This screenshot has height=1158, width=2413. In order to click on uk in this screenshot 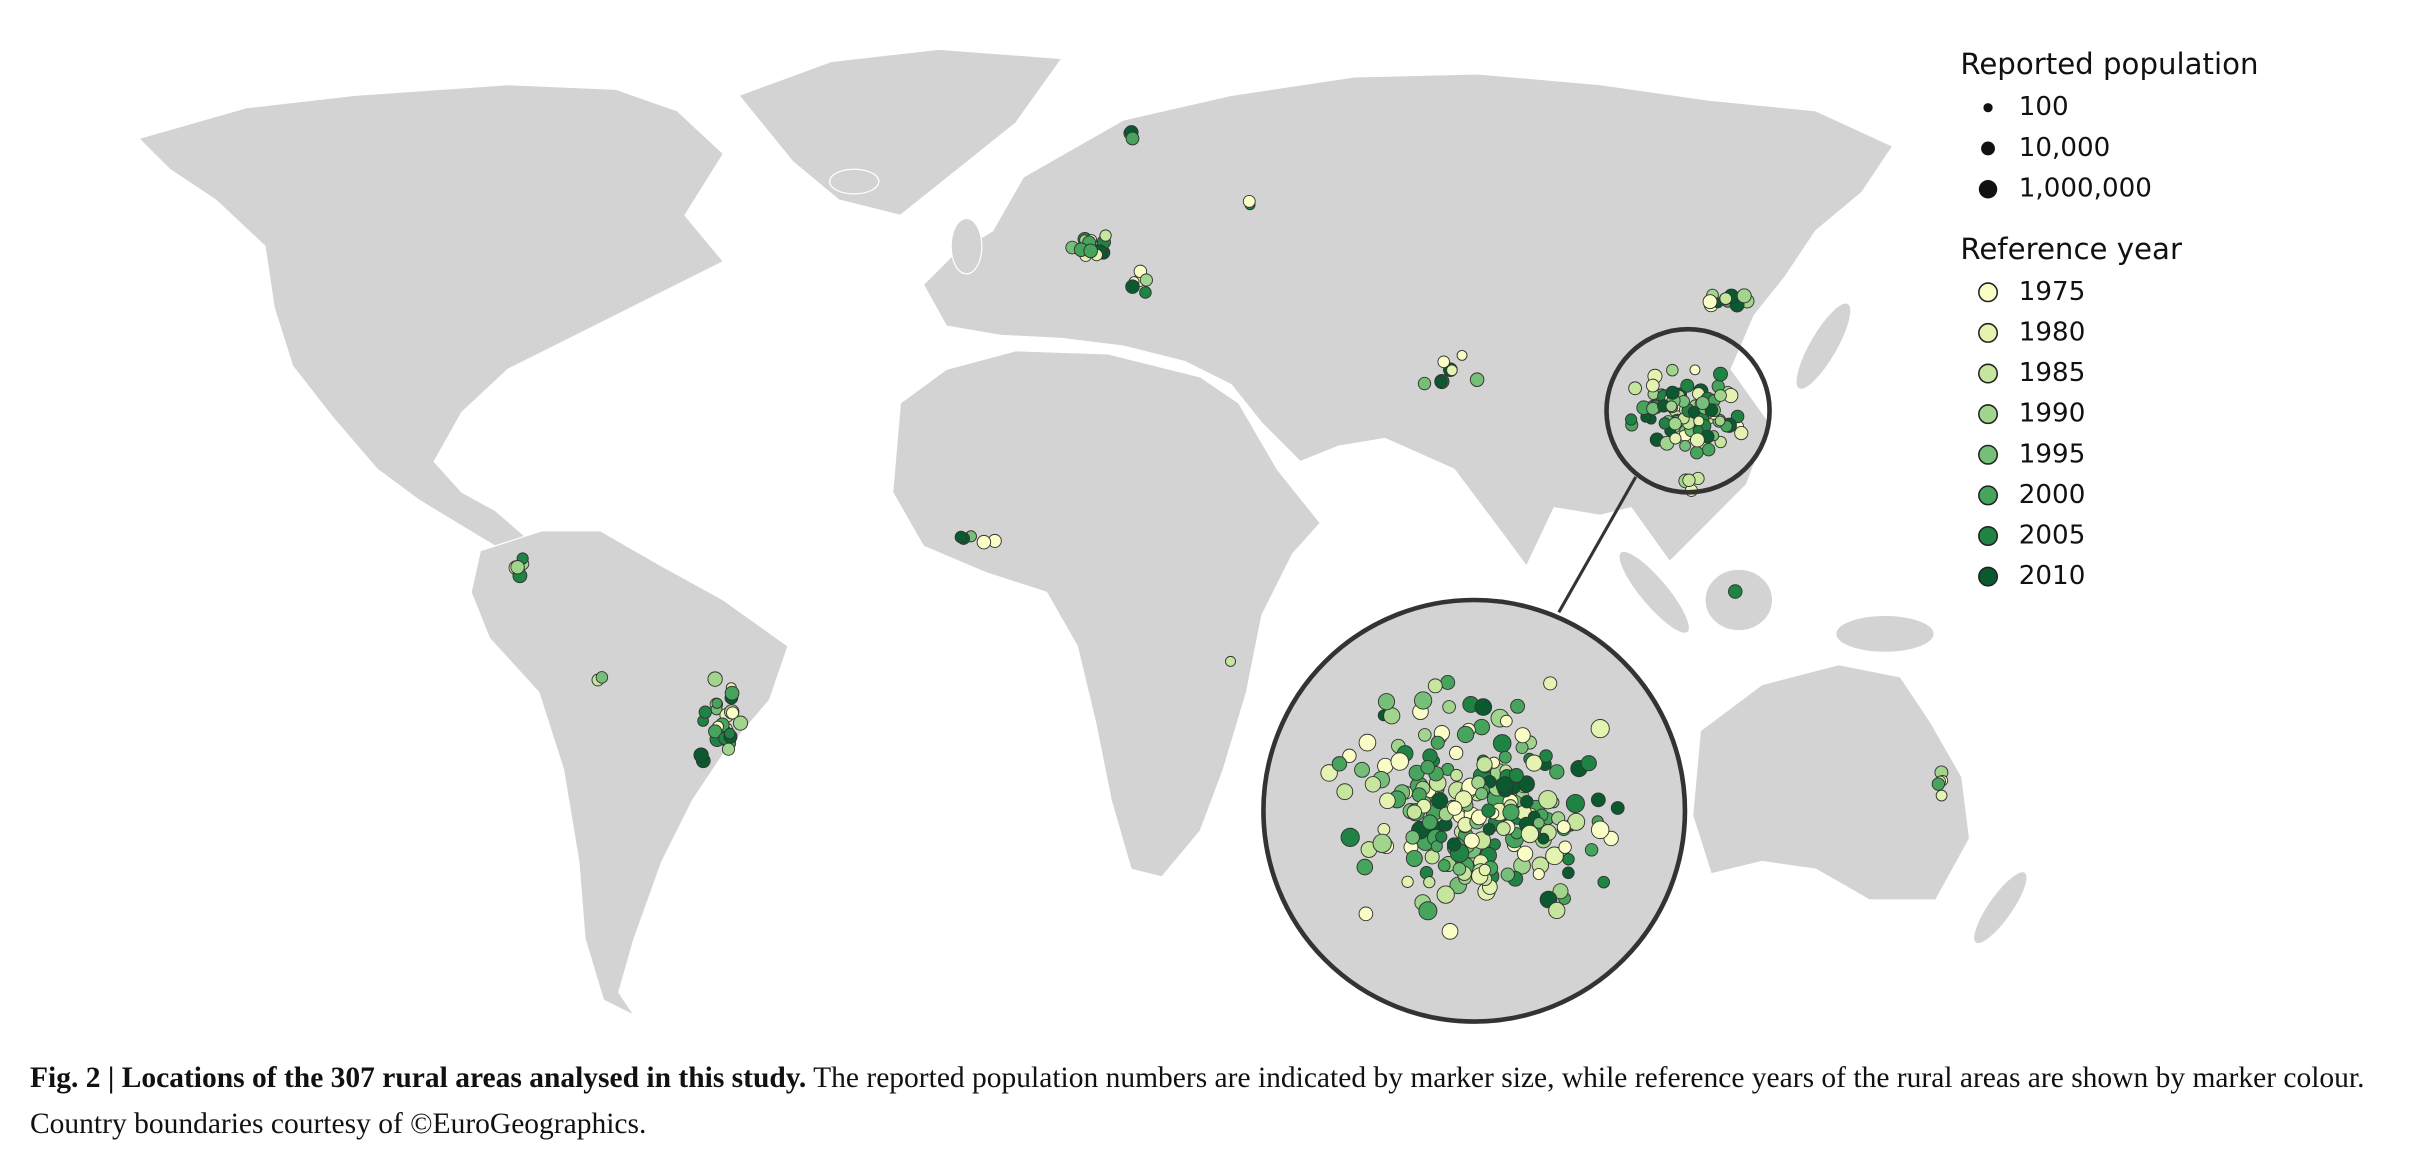, I will do `click(966, 246)`.